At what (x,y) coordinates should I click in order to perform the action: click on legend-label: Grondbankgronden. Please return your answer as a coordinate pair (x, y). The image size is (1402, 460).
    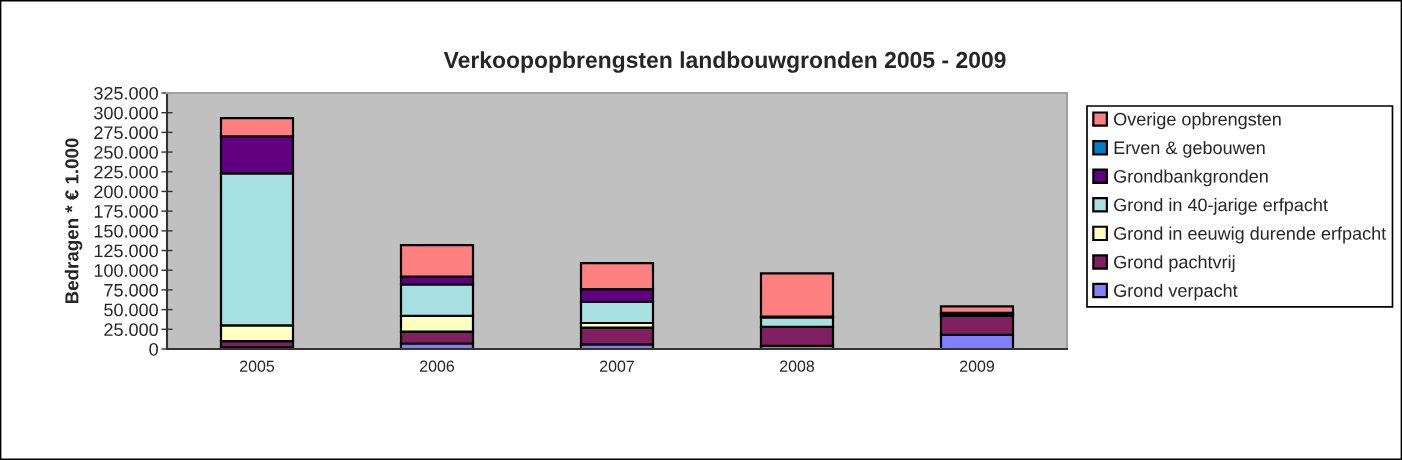
    Looking at the image, I should click on (1191, 178).